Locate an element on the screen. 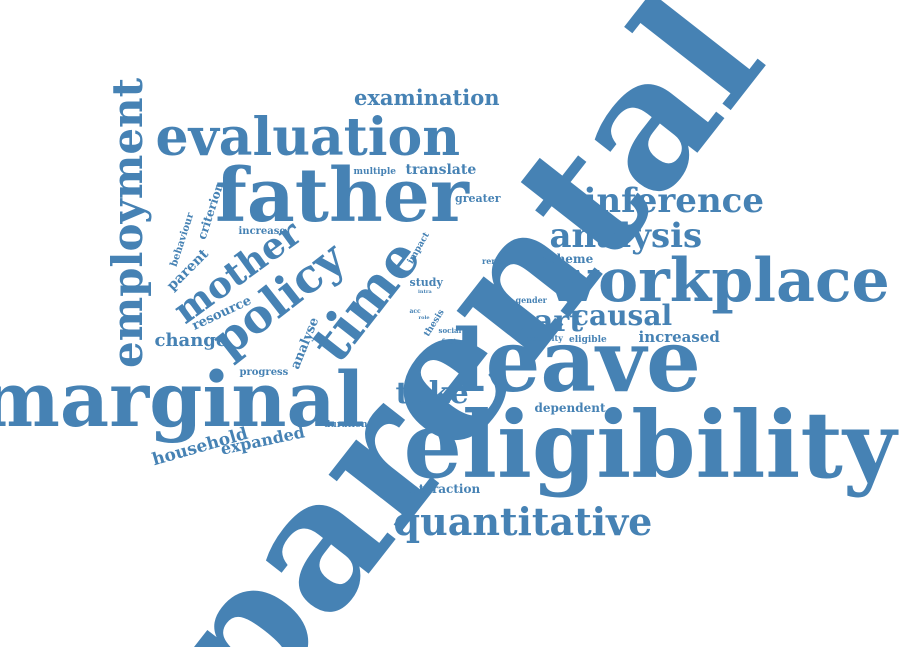  word-gender: gender is located at coordinates (531, 300).